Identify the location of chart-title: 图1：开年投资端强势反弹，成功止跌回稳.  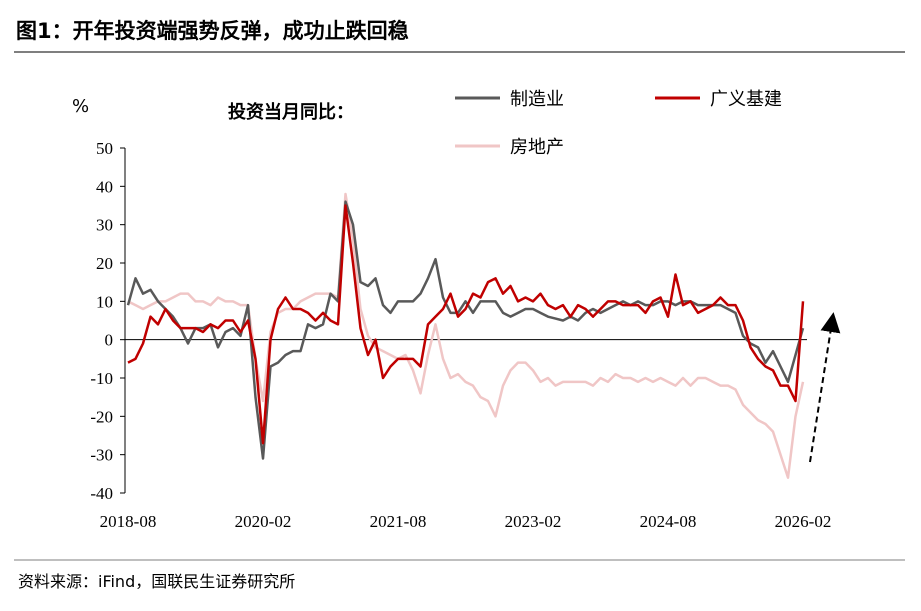
(212, 31).